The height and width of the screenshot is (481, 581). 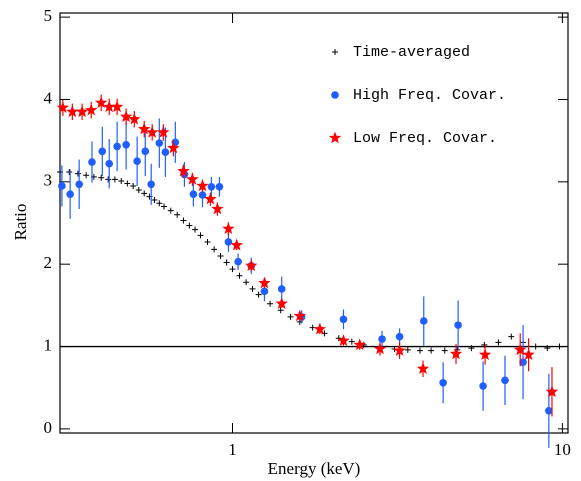 I want to click on legend-label: High Freq. Covar., so click(x=429, y=95).